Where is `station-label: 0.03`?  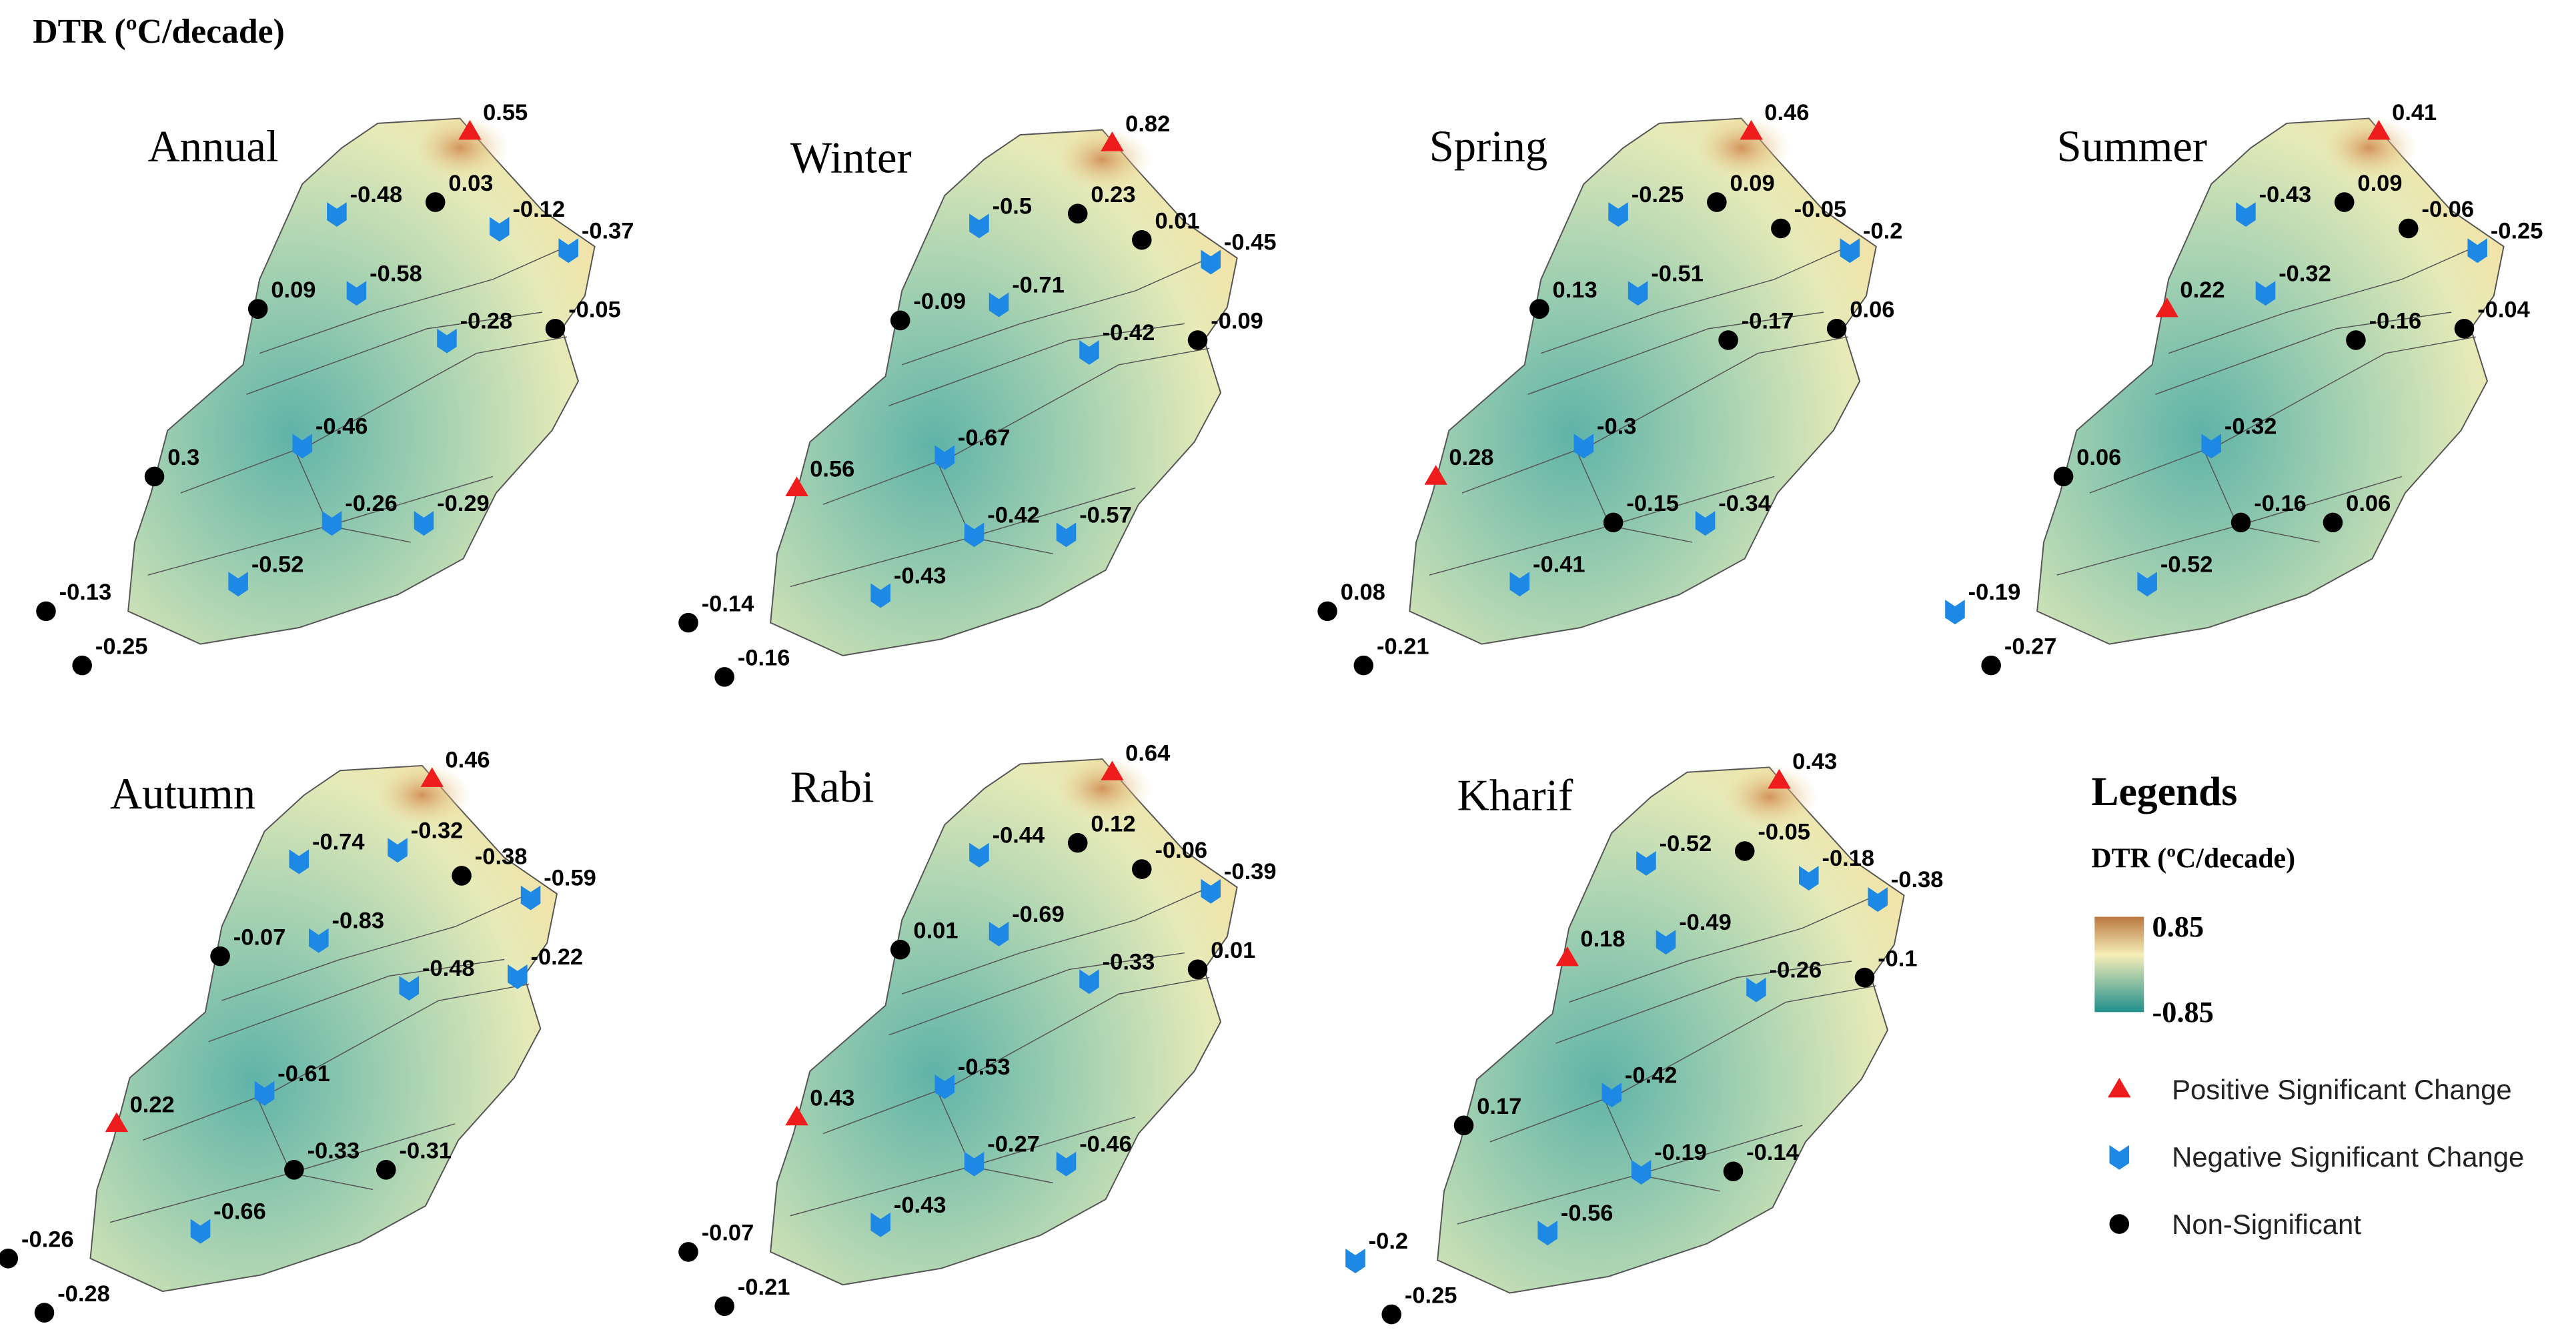
station-label: 0.03 is located at coordinates (470, 183).